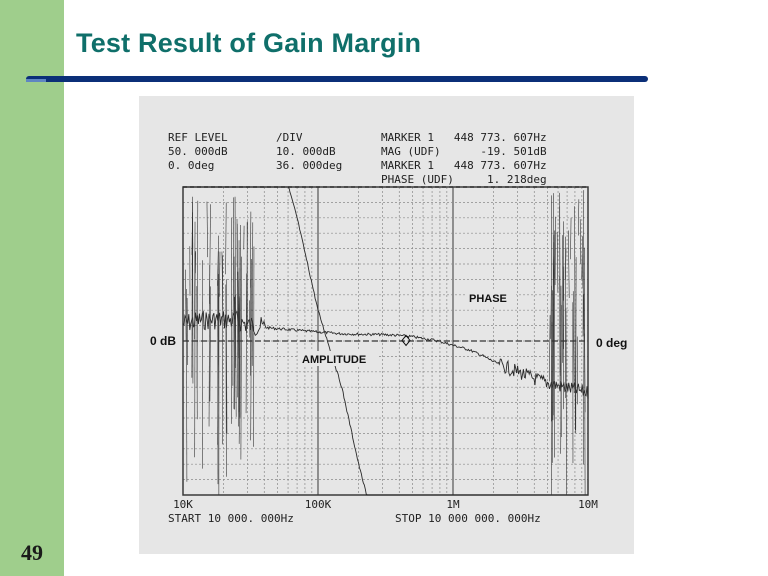 This screenshot has height=576, width=768. I want to click on marker-line-3: MARKER 1 448 773. 607Hz, so click(464, 165).